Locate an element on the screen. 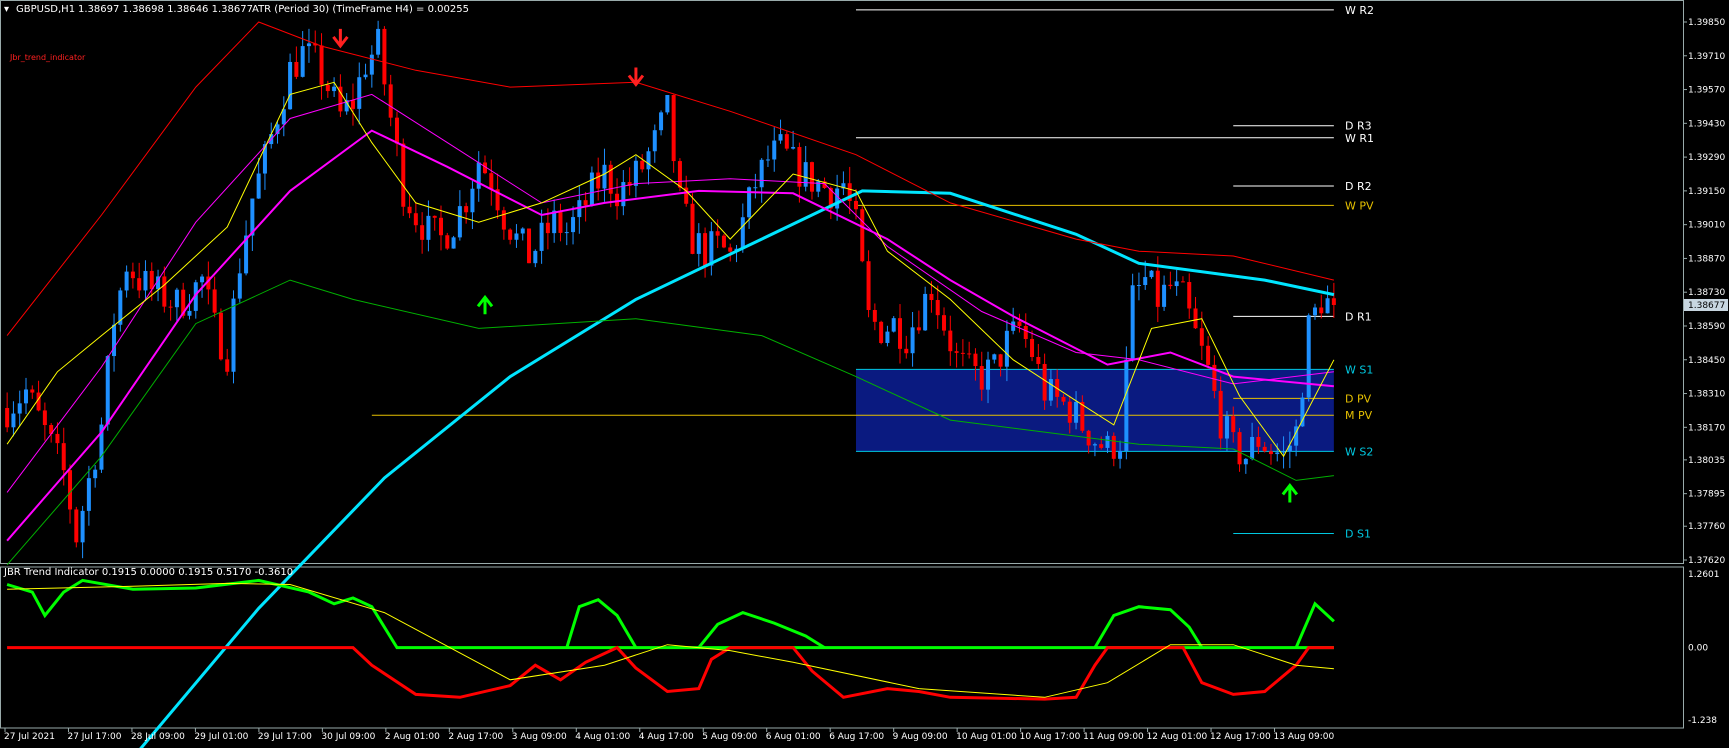 This screenshot has width=1729, height=748. pivot-label: D PV is located at coordinates (1358, 398).